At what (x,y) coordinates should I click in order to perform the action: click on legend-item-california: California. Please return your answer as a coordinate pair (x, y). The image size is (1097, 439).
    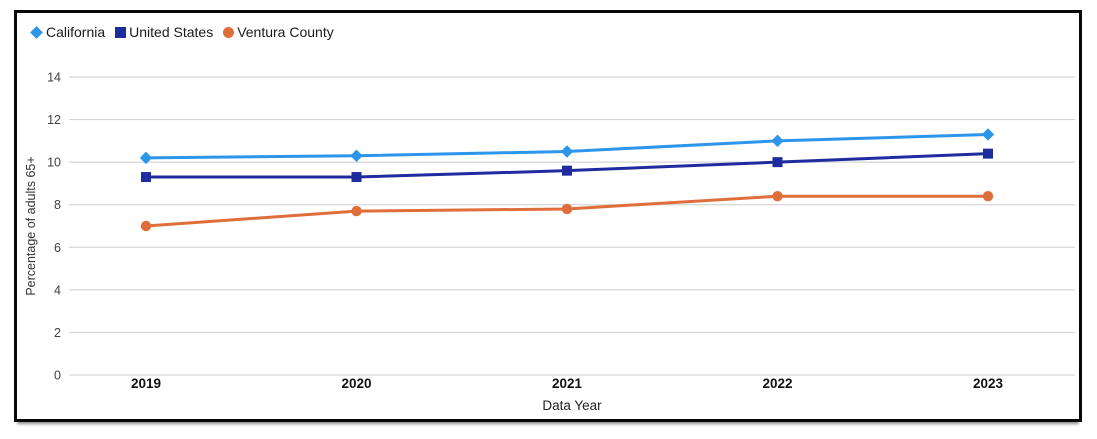
    Looking at the image, I should click on (67, 32).